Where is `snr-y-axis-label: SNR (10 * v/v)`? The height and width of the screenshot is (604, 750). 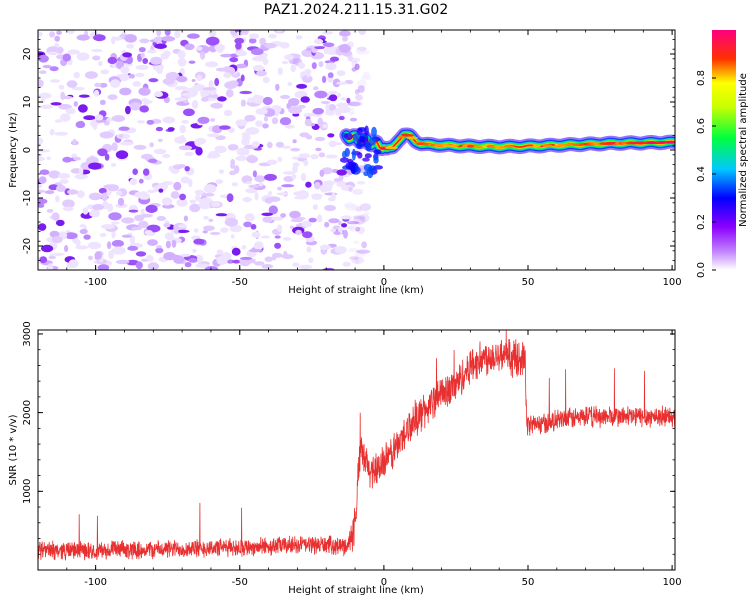 snr-y-axis-label: SNR (10 * v/v) is located at coordinates (13, 449).